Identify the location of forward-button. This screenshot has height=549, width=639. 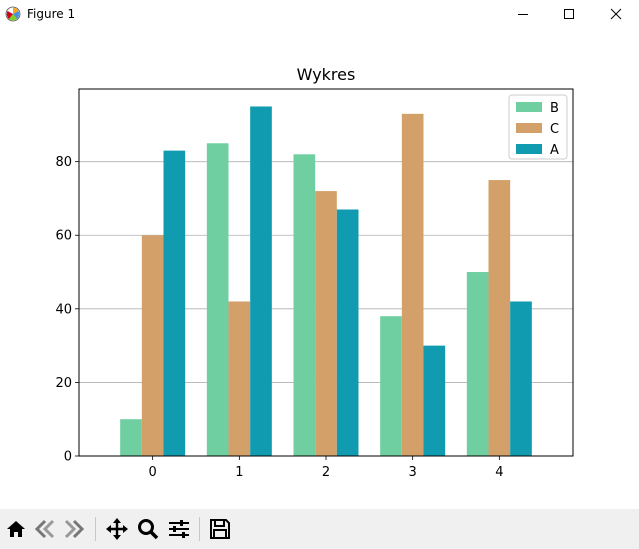
(74, 529).